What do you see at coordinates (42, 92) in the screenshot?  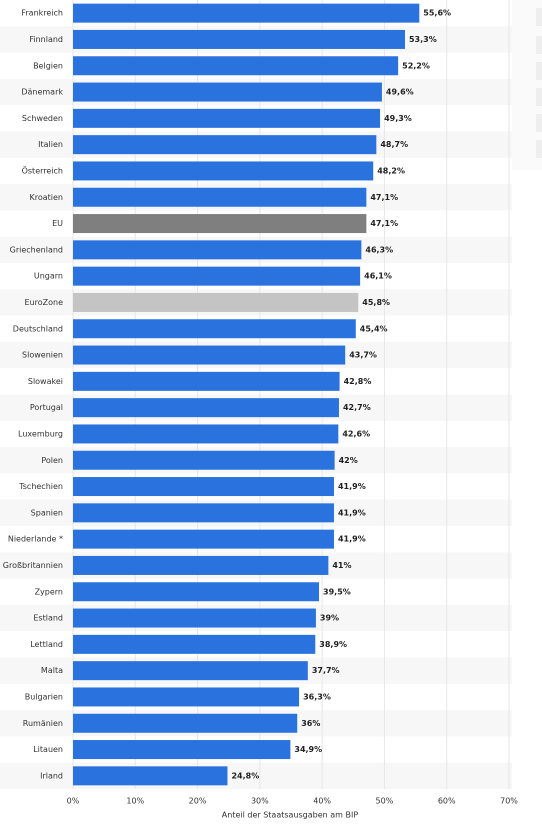 I see `y-tick-label: Dänemark` at bounding box center [42, 92].